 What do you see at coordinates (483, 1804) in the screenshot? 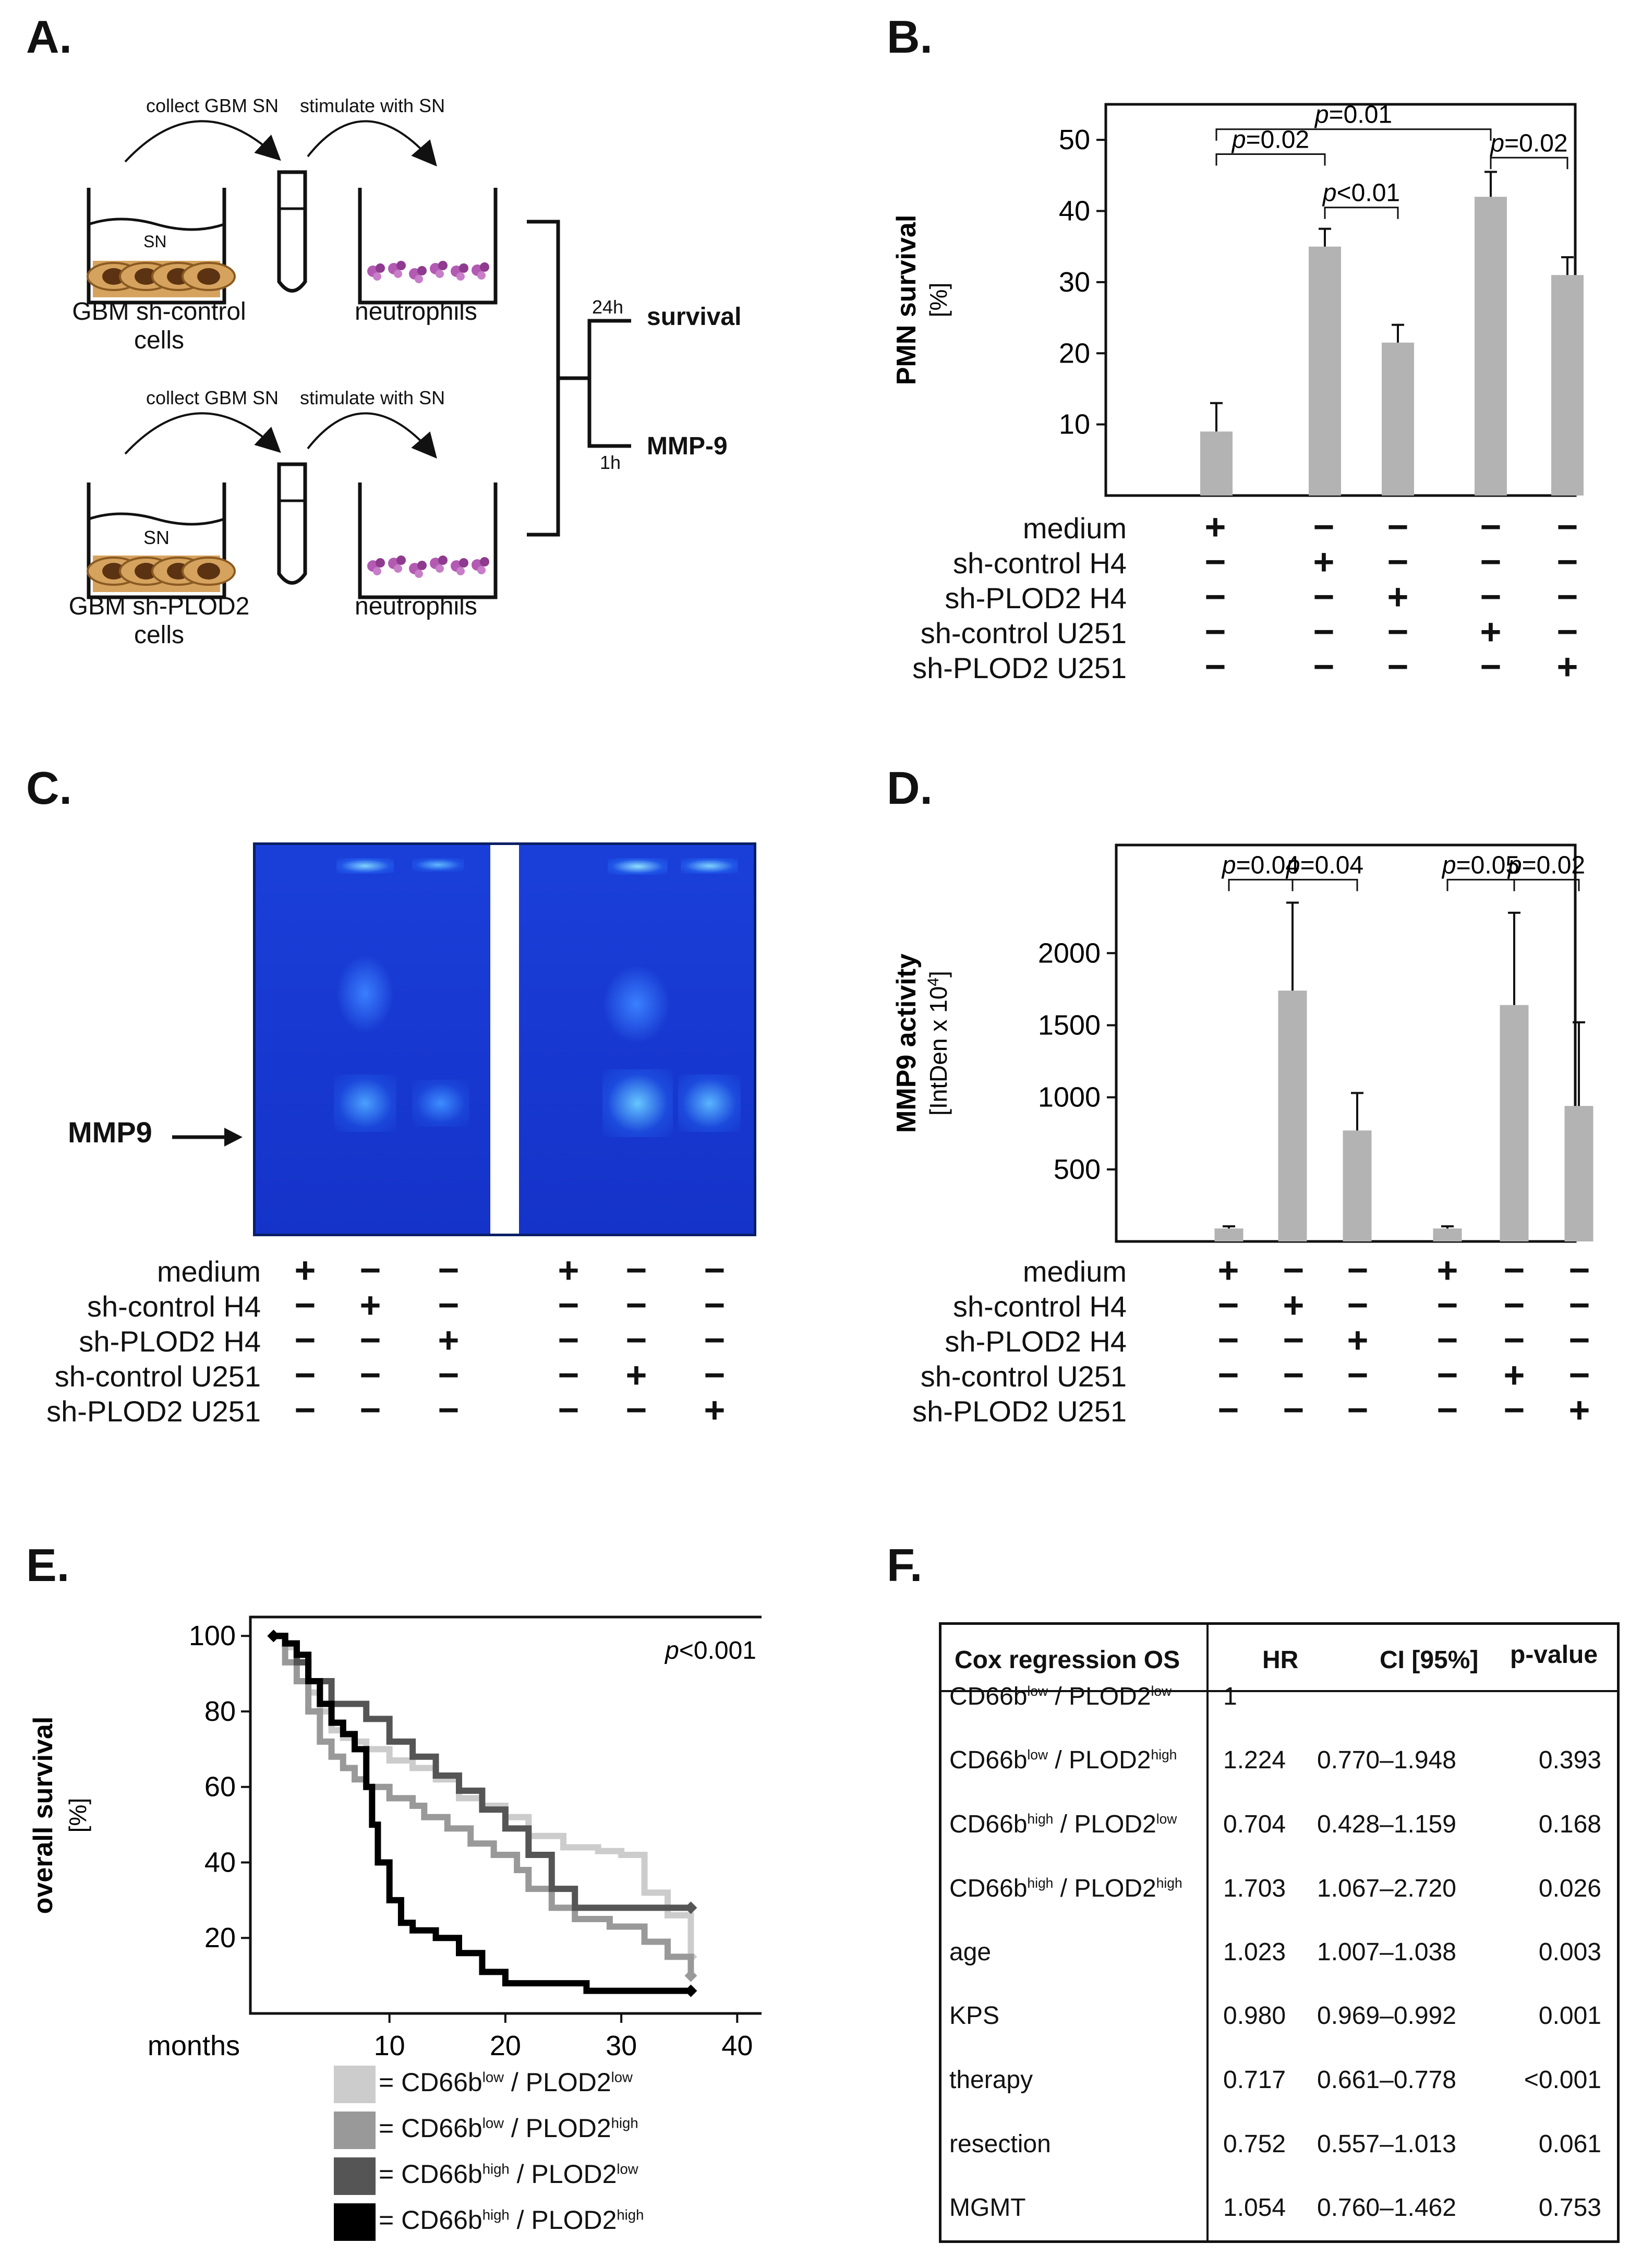
I see `survival-curve` at bounding box center [483, 1804].